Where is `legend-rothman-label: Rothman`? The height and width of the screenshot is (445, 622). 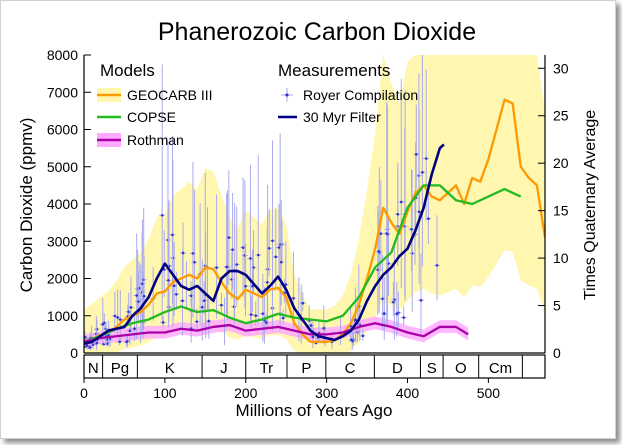 legend-rothman-label: Rothman is located at coordinates (155, 140).